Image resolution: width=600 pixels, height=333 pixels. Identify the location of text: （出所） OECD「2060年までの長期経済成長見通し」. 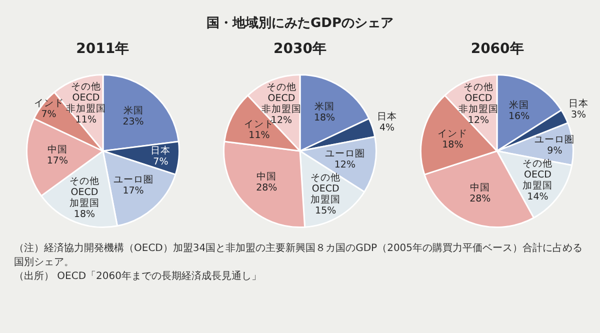
(138, 277).